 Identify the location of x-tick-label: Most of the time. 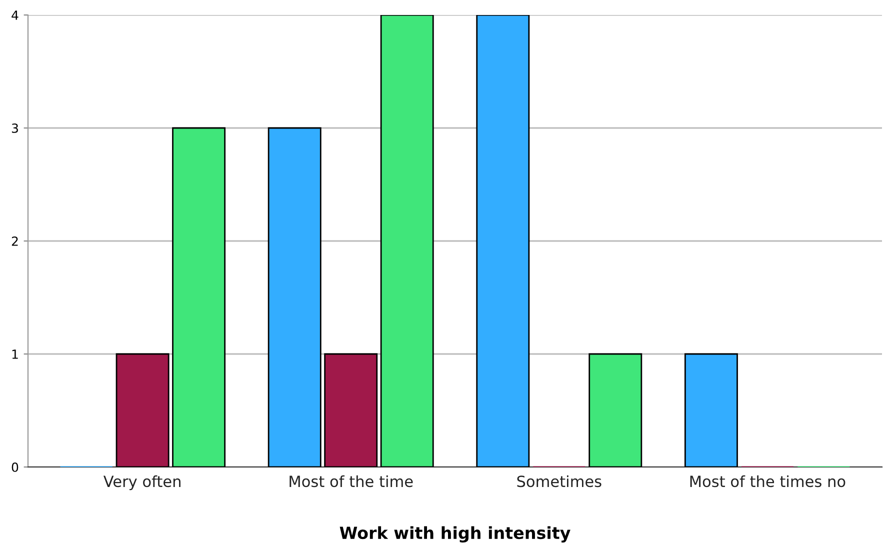
(351, 481).